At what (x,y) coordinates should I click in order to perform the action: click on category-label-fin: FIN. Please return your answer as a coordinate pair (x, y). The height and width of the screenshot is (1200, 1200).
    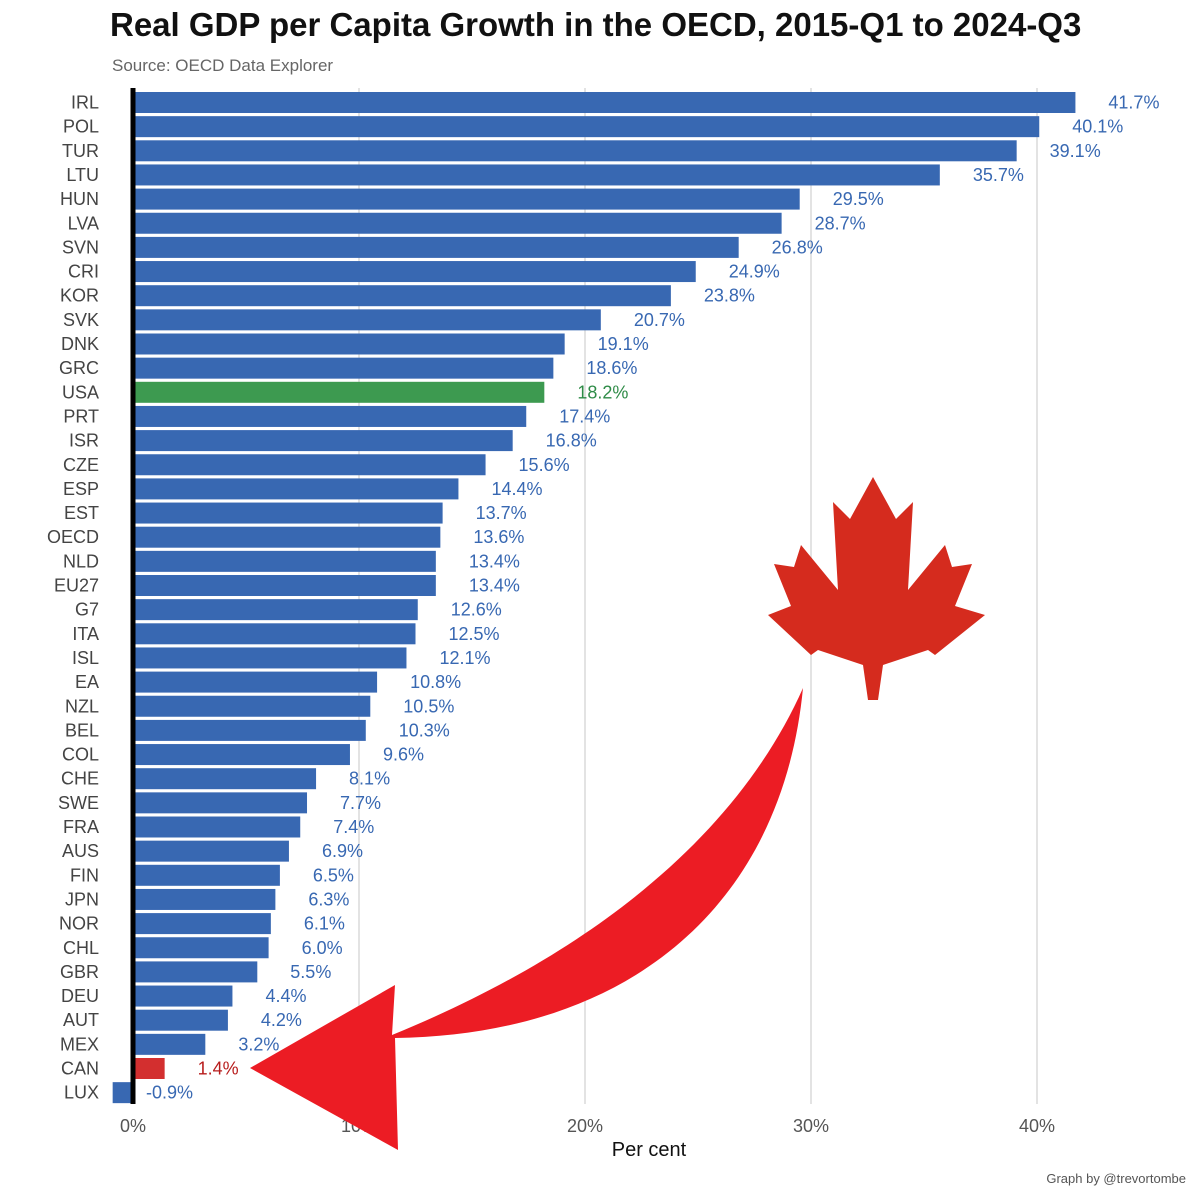
    Looking at the image, I should click on (84, 875).